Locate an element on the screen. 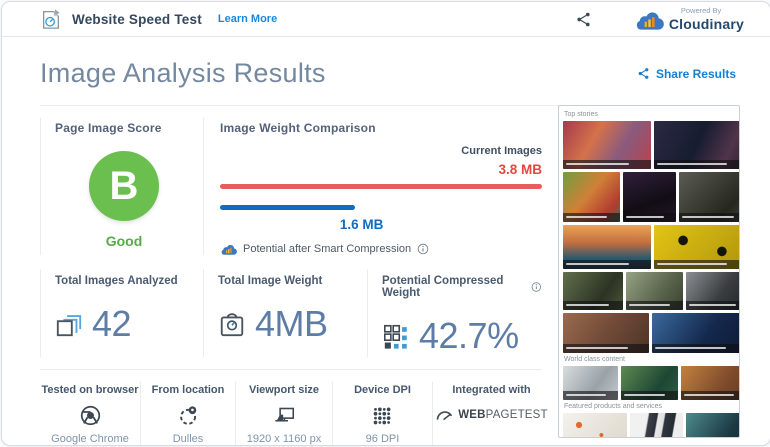 The image size is (770, 447). score-grade-letter: B is located at coordinates (124, 185).